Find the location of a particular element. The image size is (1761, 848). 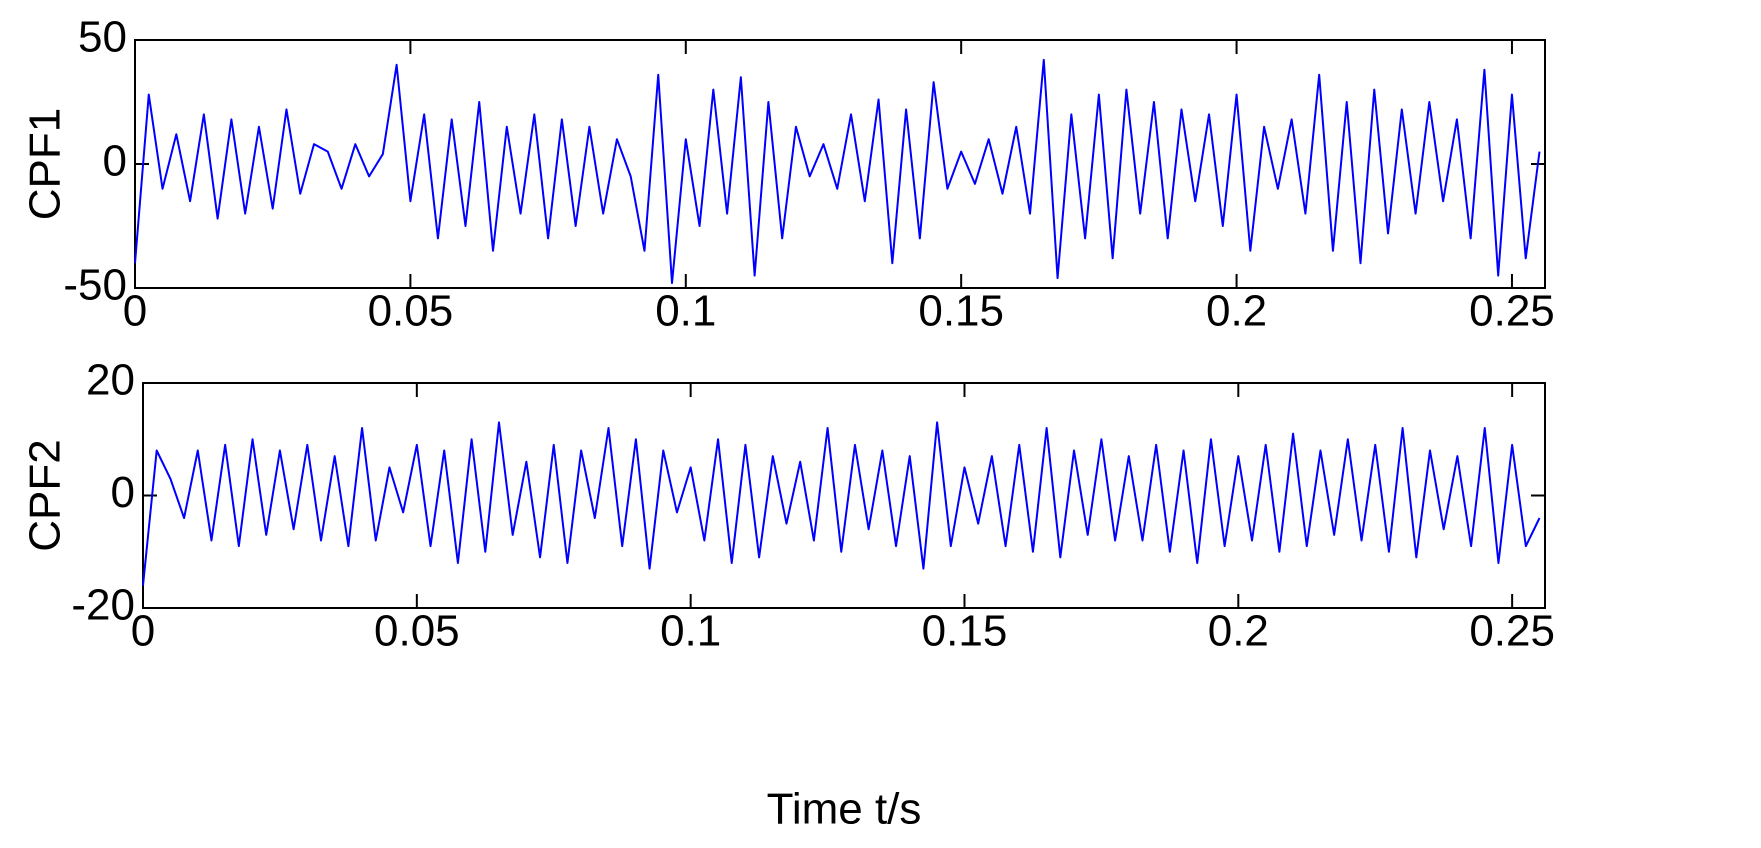

y-tick-label: 20 is located at coordinates (110, 380).